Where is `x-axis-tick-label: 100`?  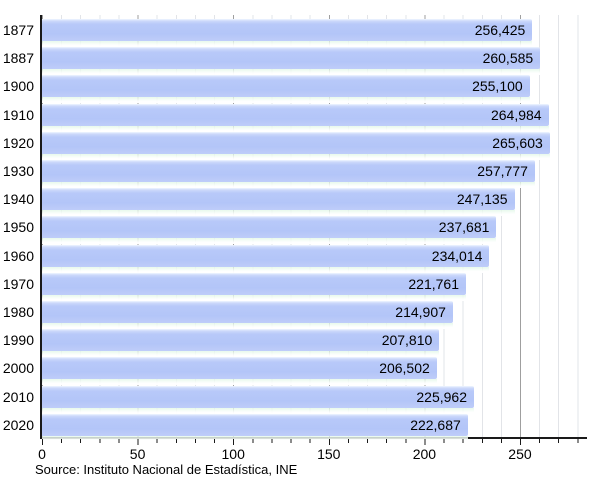 x-axis-tick-label: 100 is located at coordinates (233, 454).